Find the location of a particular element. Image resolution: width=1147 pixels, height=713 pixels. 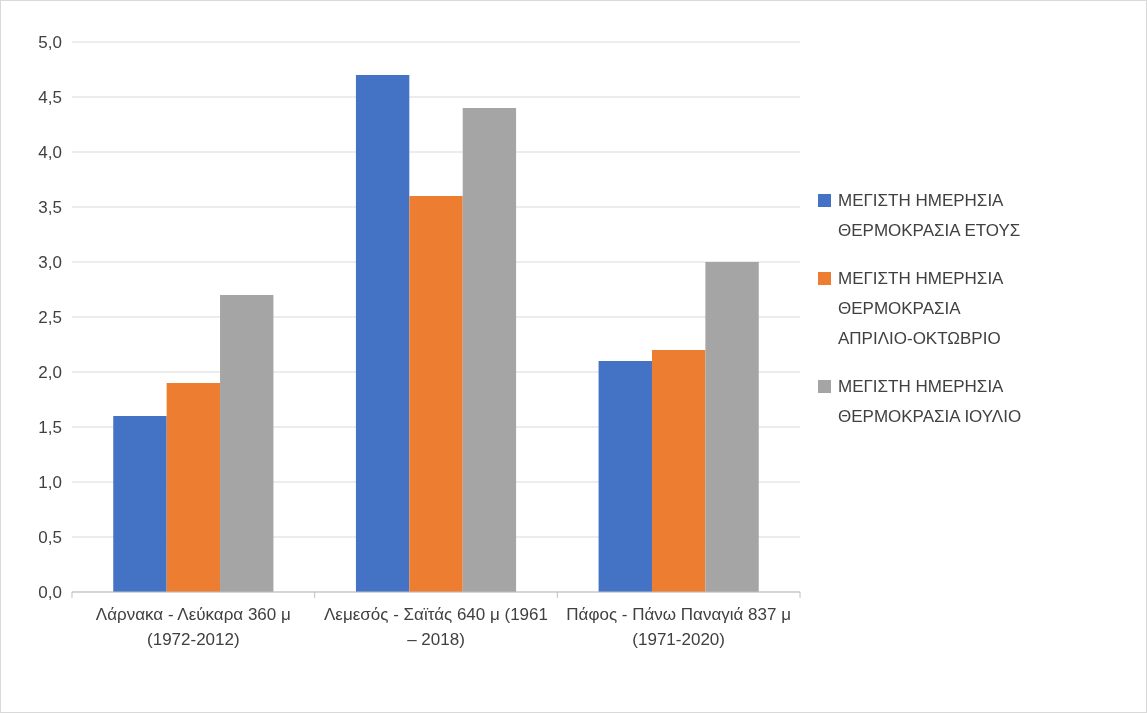

y-tick-label: 1,5 is located at coordinates (50, 427).